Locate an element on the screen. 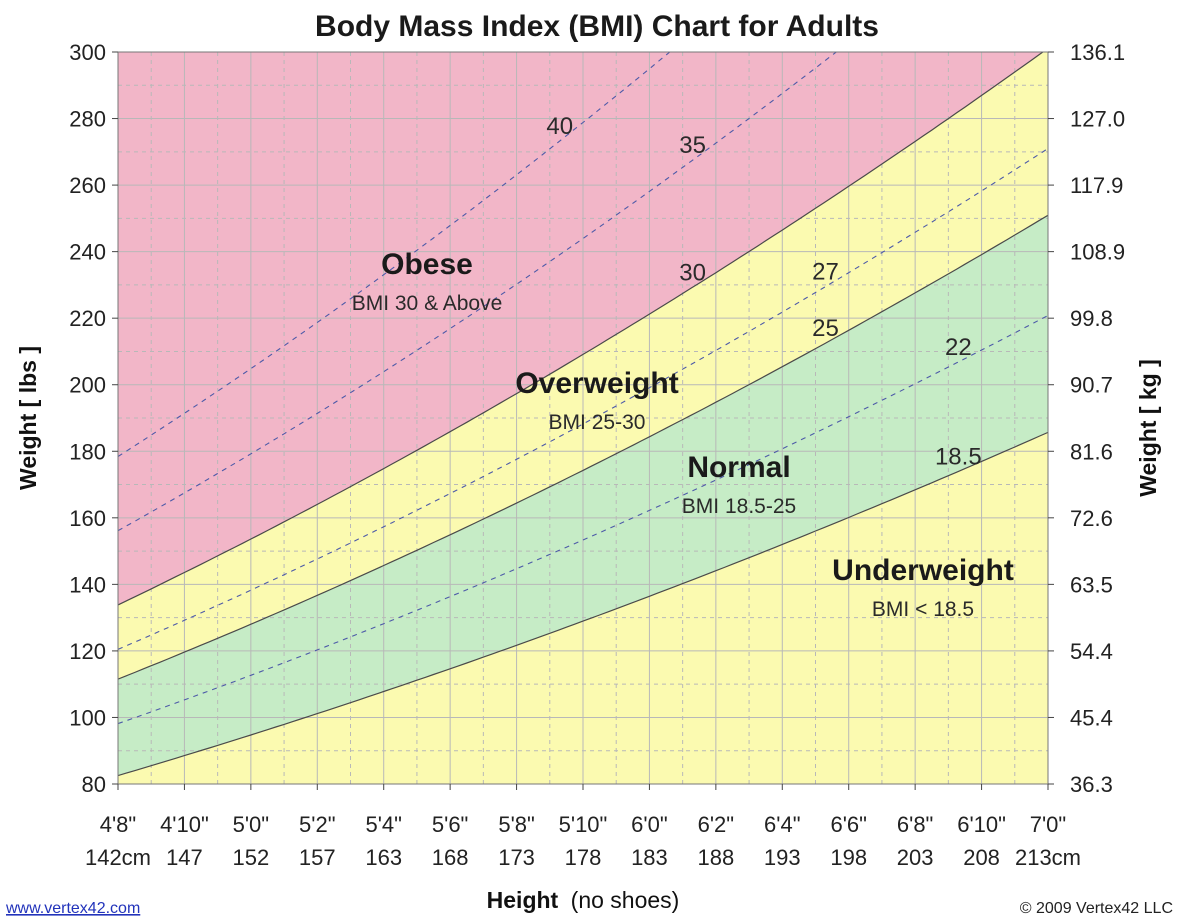  y-left-tick-label: 300 is located at coordinates (87, 52).